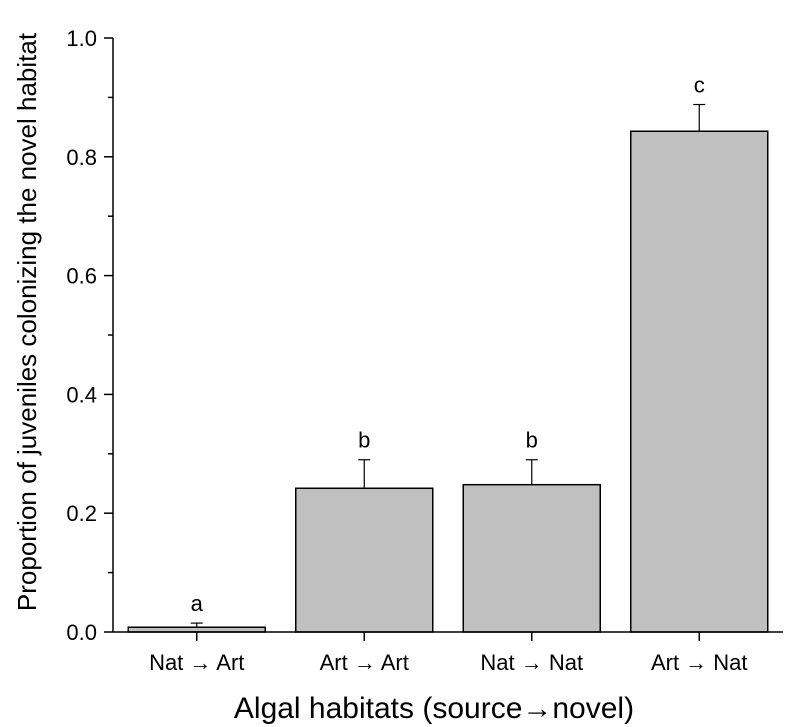  I want to click on y-tick-label: 0.0, so click(81, 632).